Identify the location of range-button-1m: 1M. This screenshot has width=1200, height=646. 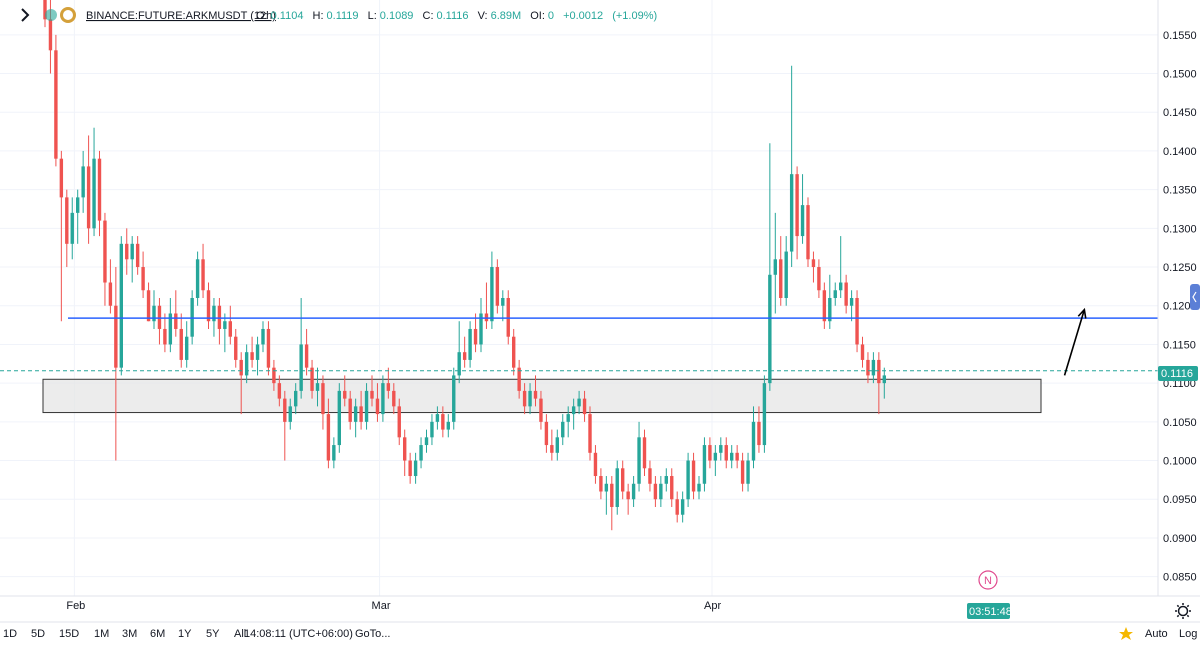
(101, 634).